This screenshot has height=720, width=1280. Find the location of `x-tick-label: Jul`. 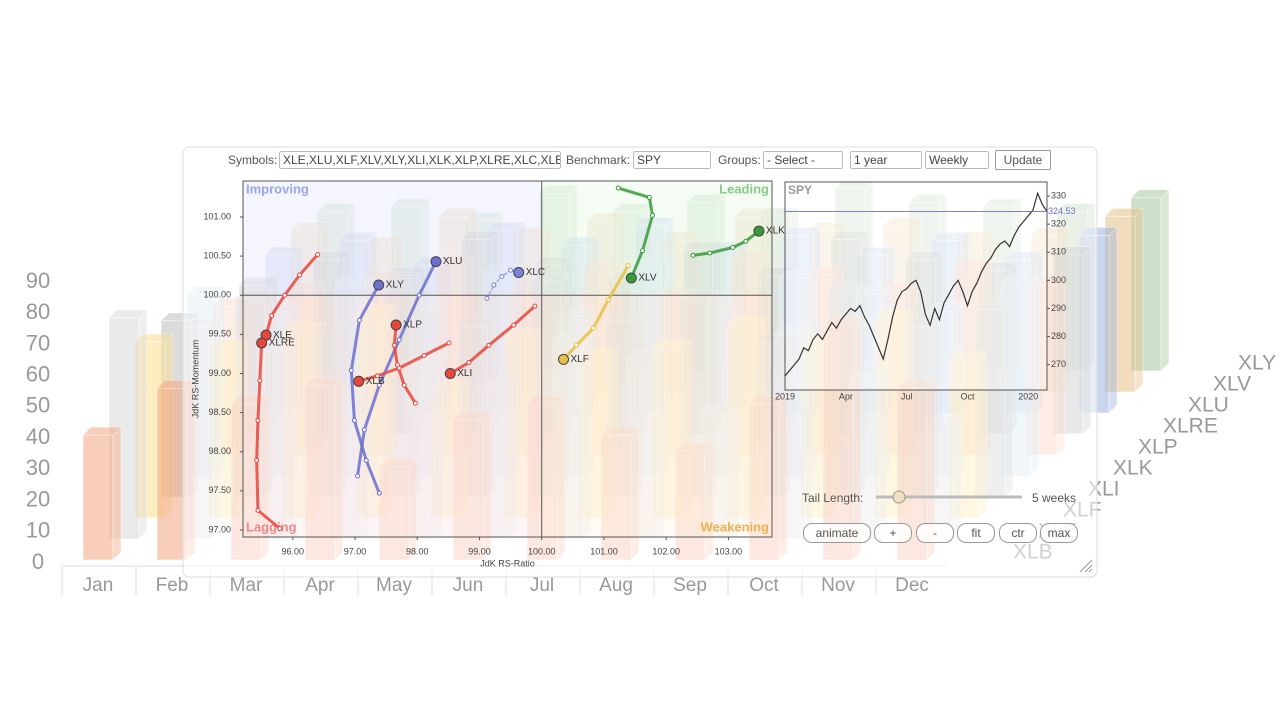

x-tick-label: Jul is located at coordinates (907, 396).